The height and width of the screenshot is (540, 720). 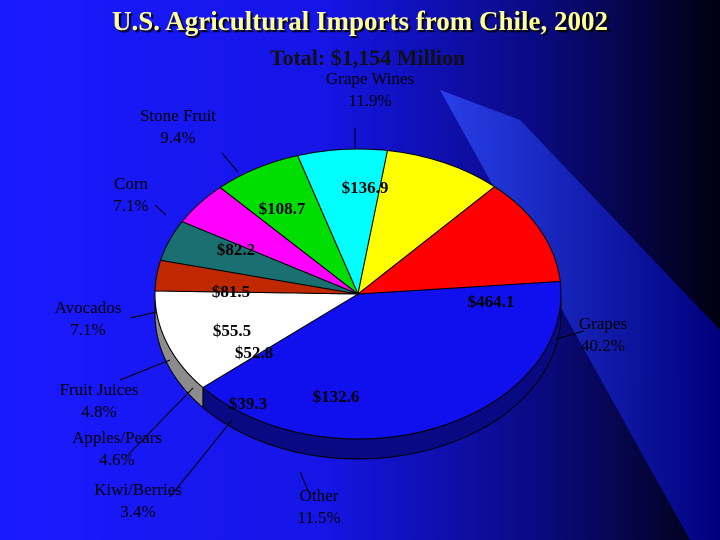 What do you see at coordinates (137, 511) in the screenshot?
I see `category-percent: 3.4%` at bounding box center [137, 511].